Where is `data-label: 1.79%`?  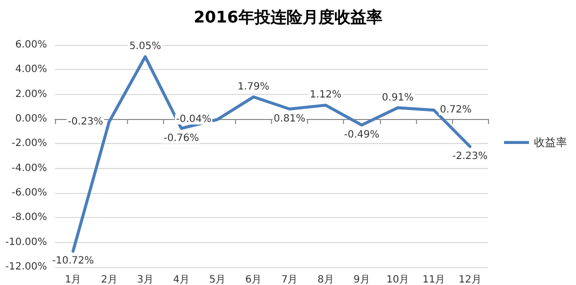 data-label: 1.79% is located at coordinates (254, 86).